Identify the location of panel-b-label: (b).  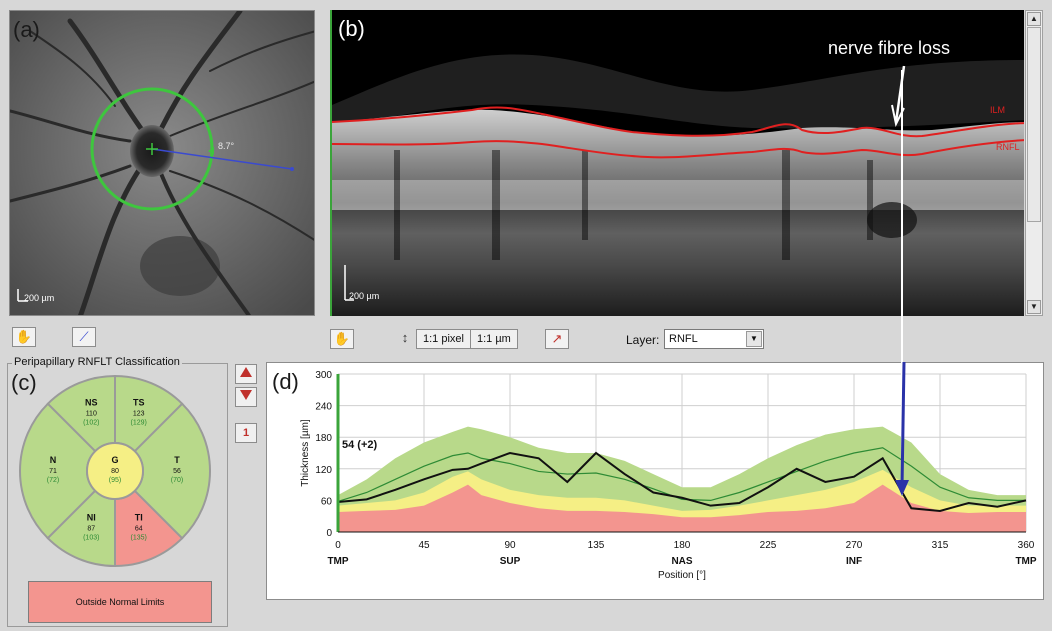
(351, 28).